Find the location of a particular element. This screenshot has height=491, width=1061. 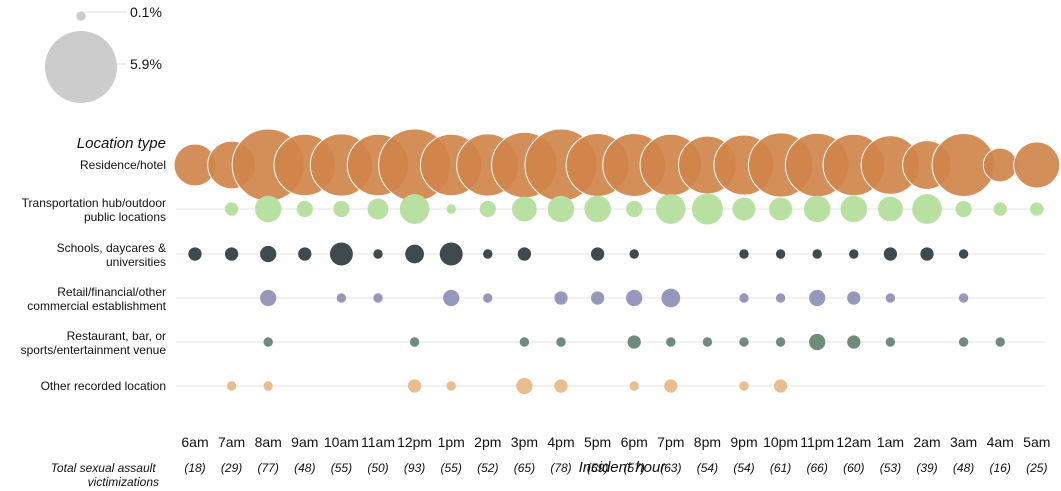

totals-title-line-1: Total sexual assault is located at coordinates (104, 468).